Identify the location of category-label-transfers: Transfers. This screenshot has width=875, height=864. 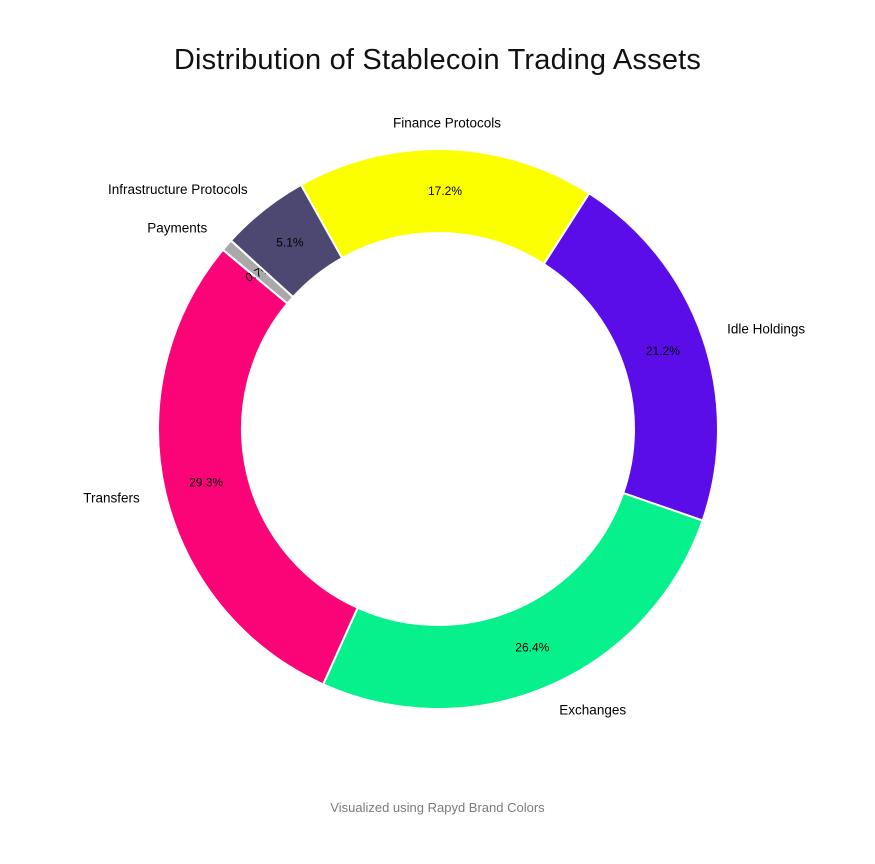
(111, 497).